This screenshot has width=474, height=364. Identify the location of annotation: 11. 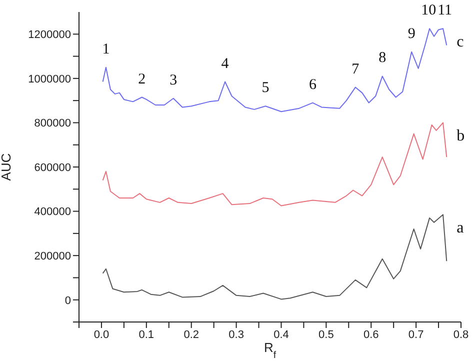
(445, 10).